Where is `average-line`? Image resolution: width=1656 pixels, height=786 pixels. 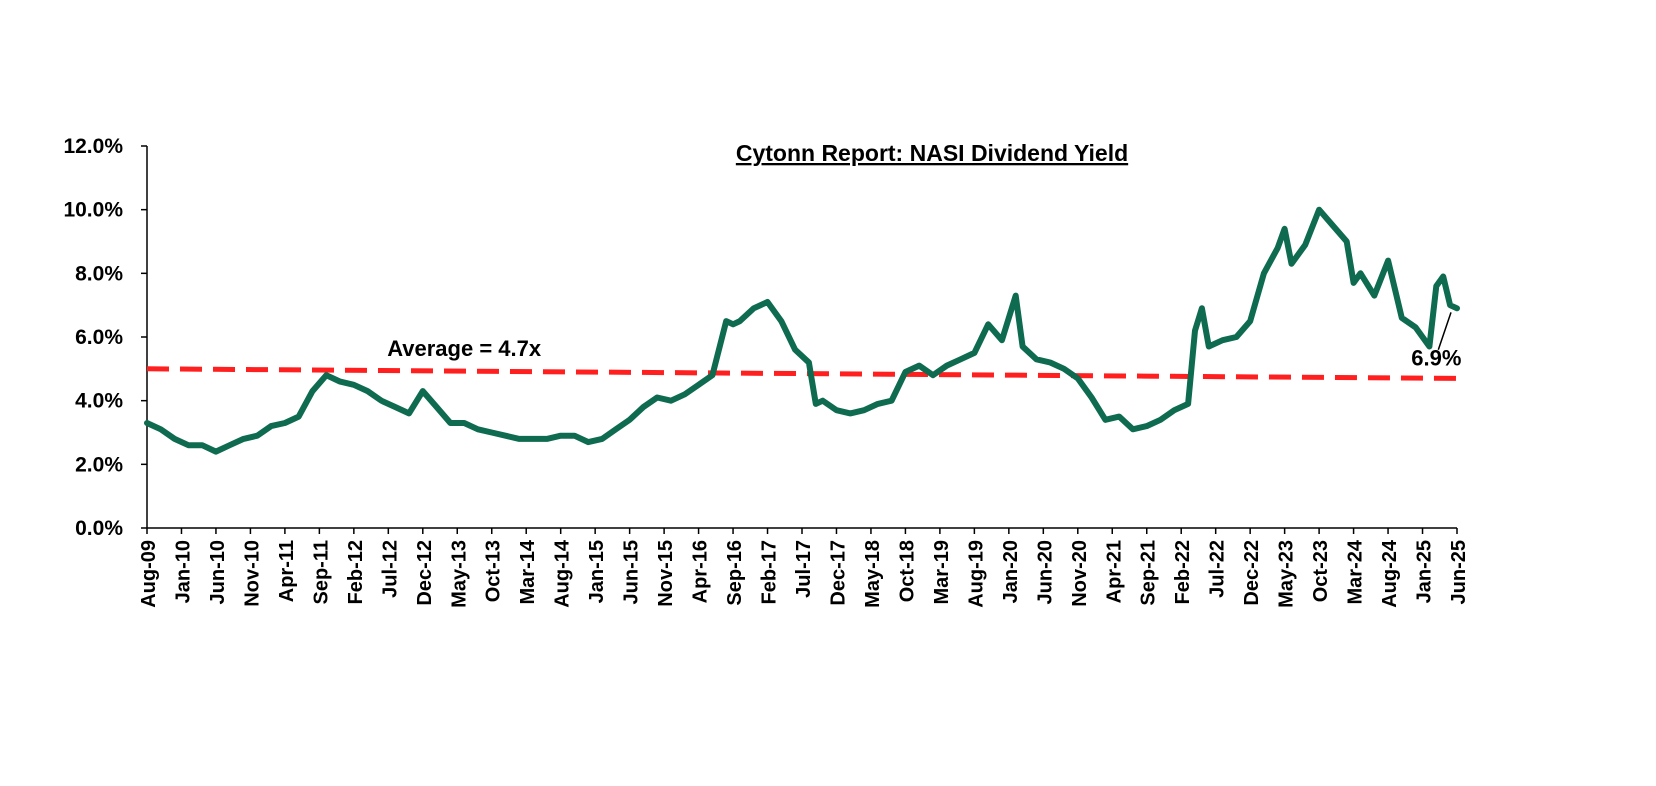
average-line is located at coordinates (802, 373).